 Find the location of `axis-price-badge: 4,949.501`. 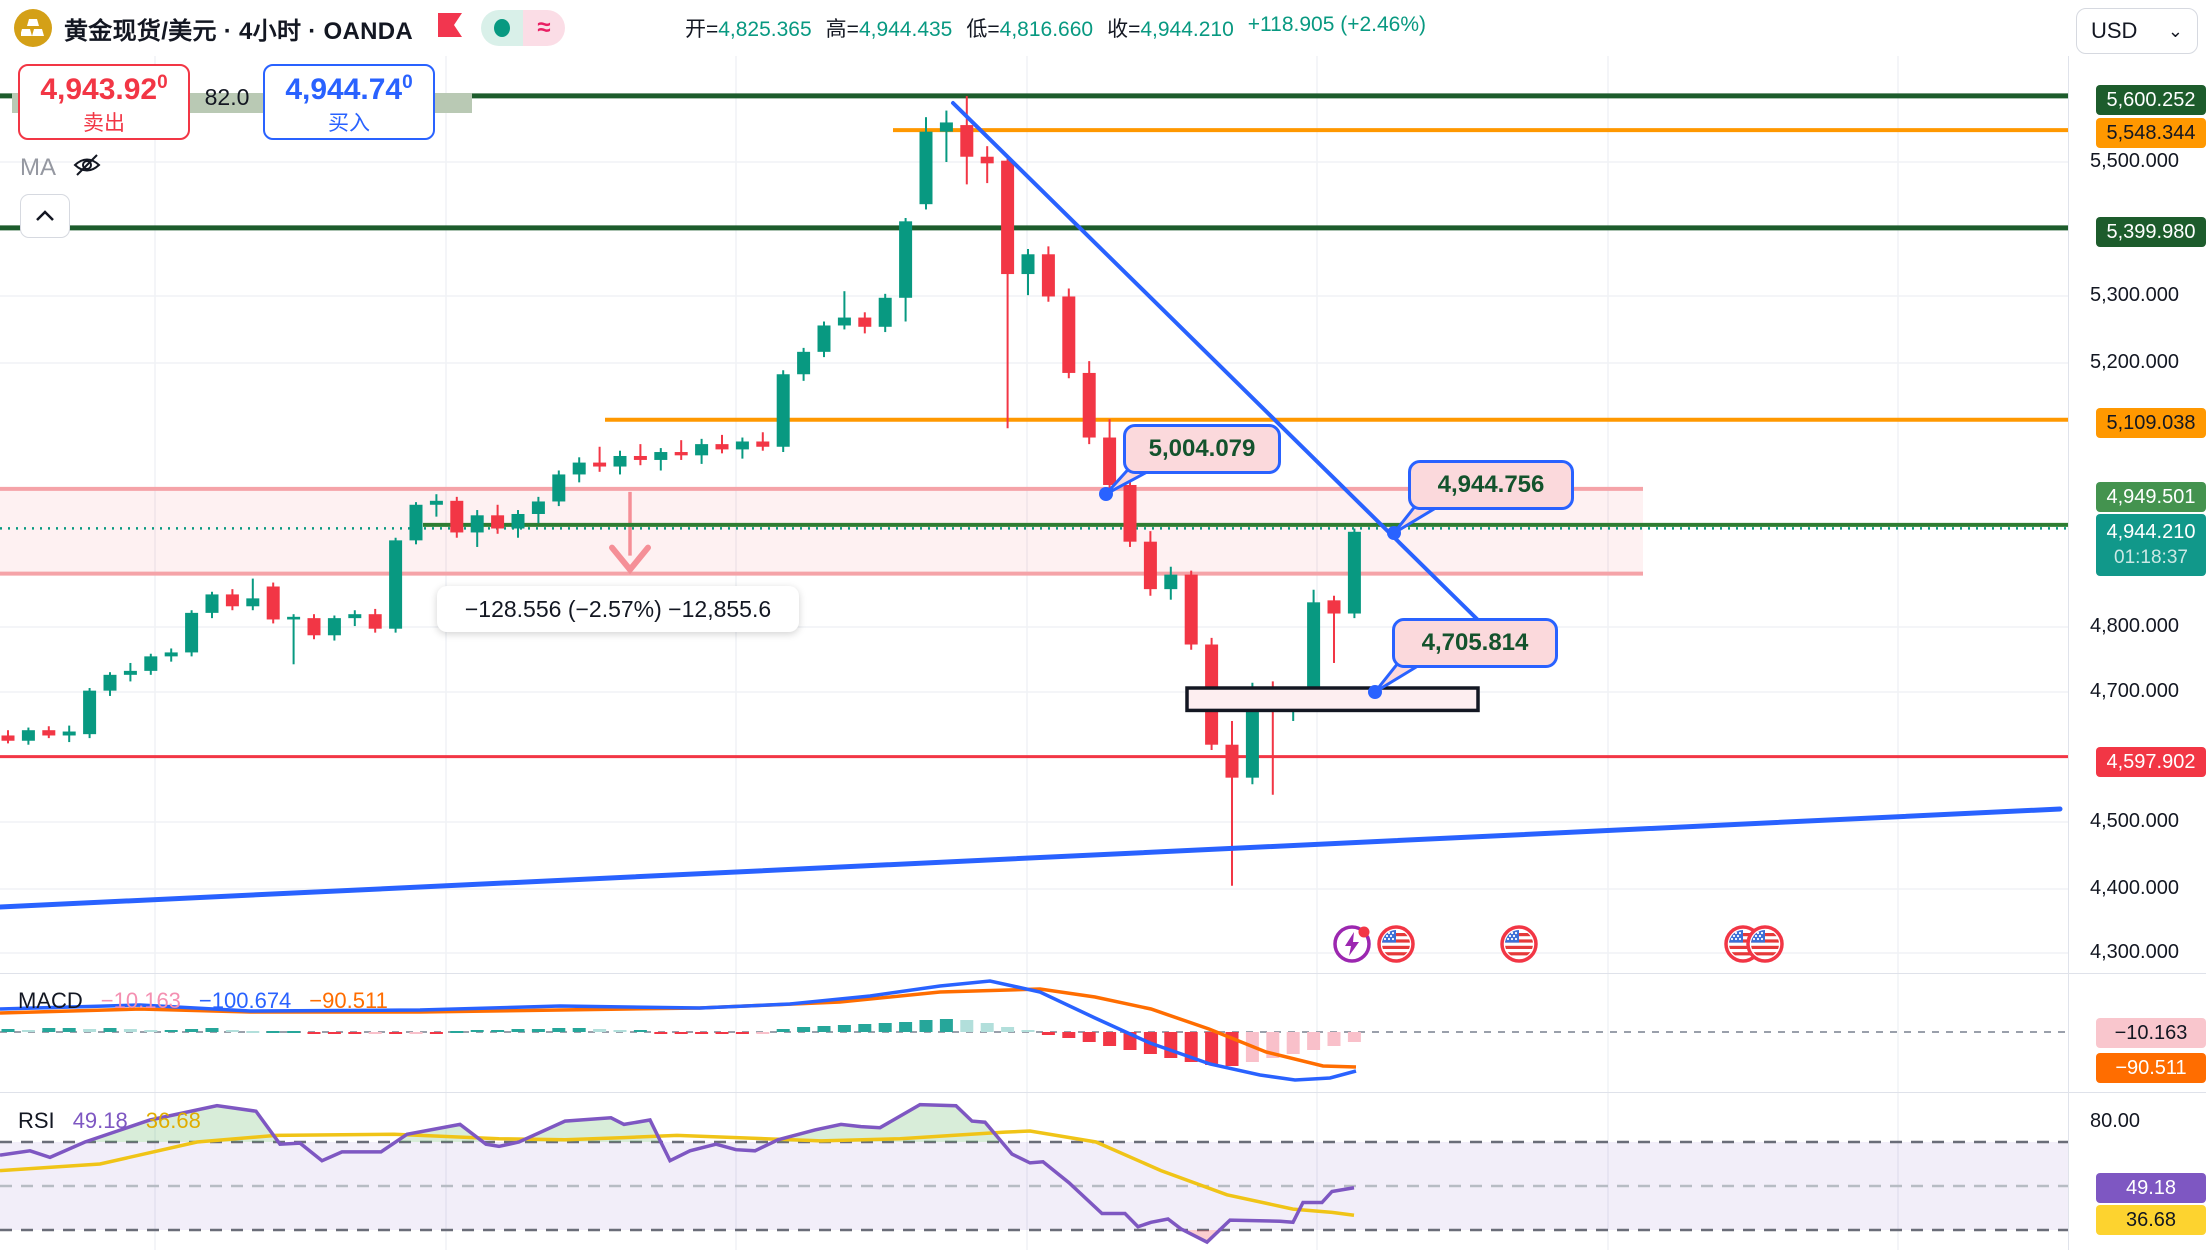

axis-price-badge: 4,949.501 is located at coordinates (2151, 497).